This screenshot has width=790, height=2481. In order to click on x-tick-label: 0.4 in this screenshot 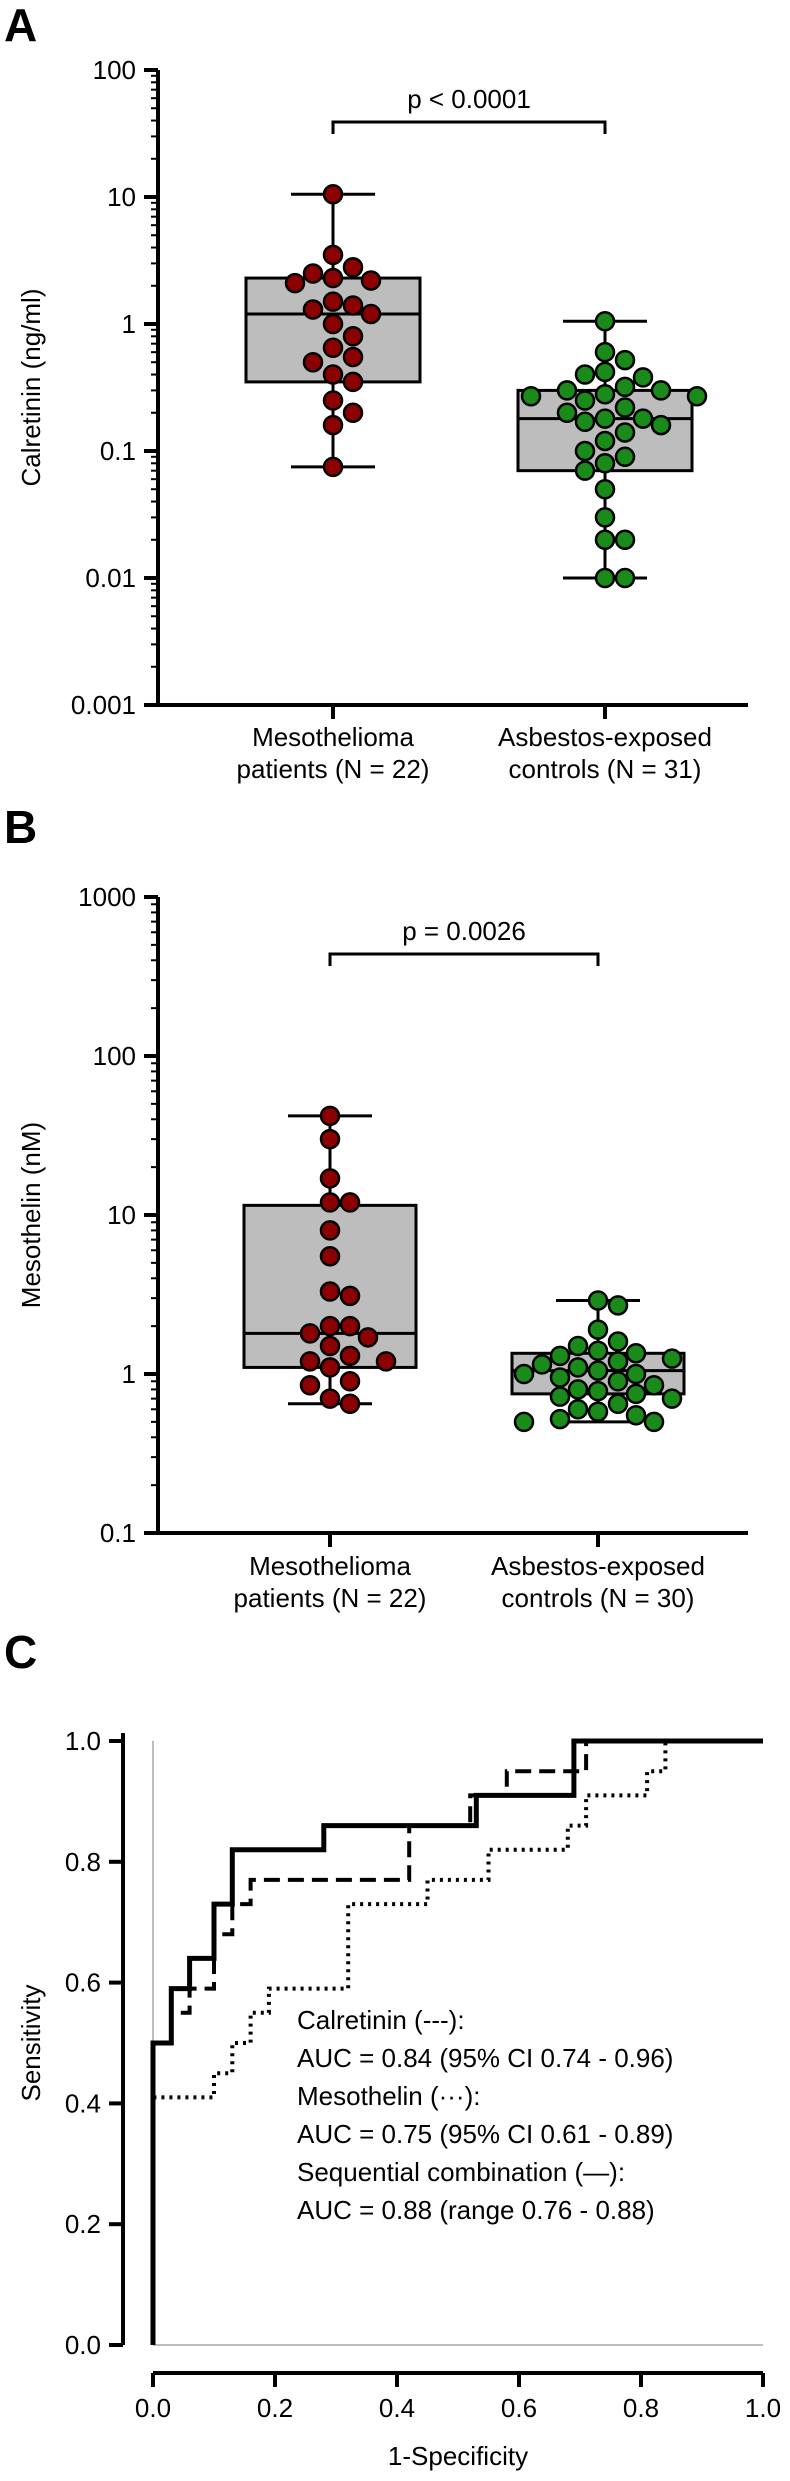, I will do `click(397, 2408)`.